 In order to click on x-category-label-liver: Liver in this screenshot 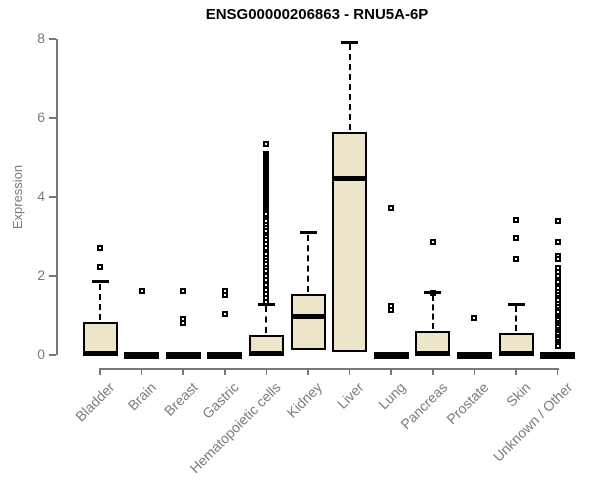, I will do `click(350, 395)`.